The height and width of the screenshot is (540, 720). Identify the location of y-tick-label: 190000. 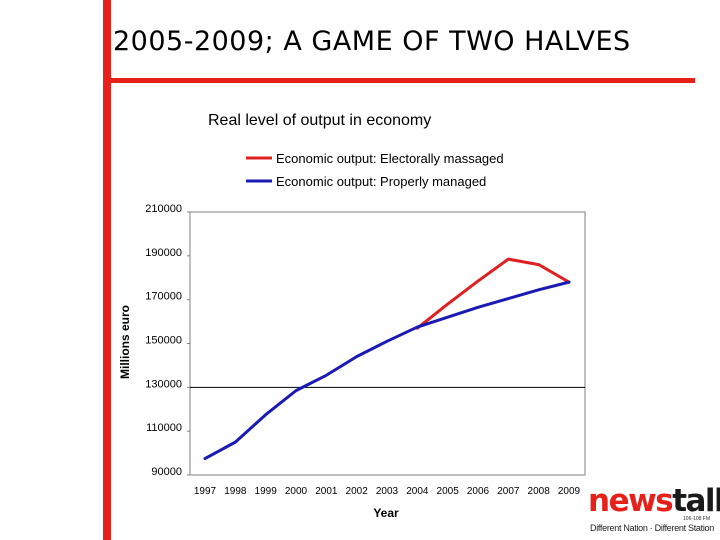
(163, 253).